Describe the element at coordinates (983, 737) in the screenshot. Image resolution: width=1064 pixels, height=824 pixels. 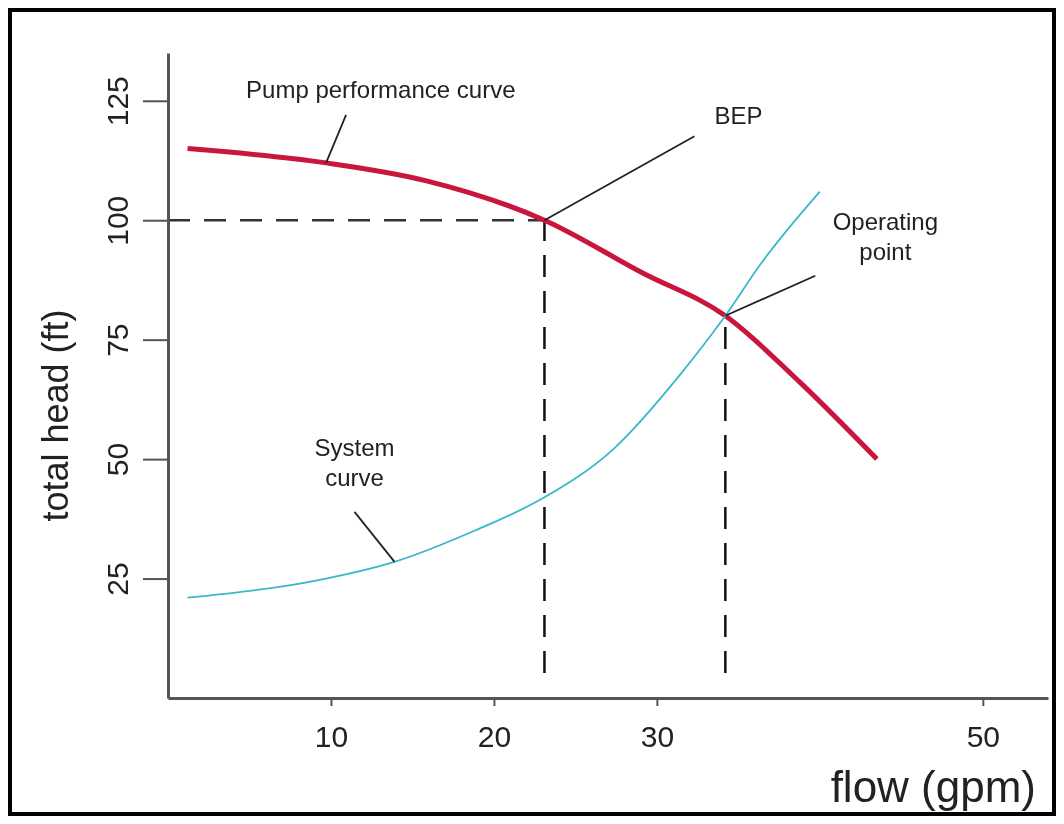
I see `x-tick-label: 50` at that location.